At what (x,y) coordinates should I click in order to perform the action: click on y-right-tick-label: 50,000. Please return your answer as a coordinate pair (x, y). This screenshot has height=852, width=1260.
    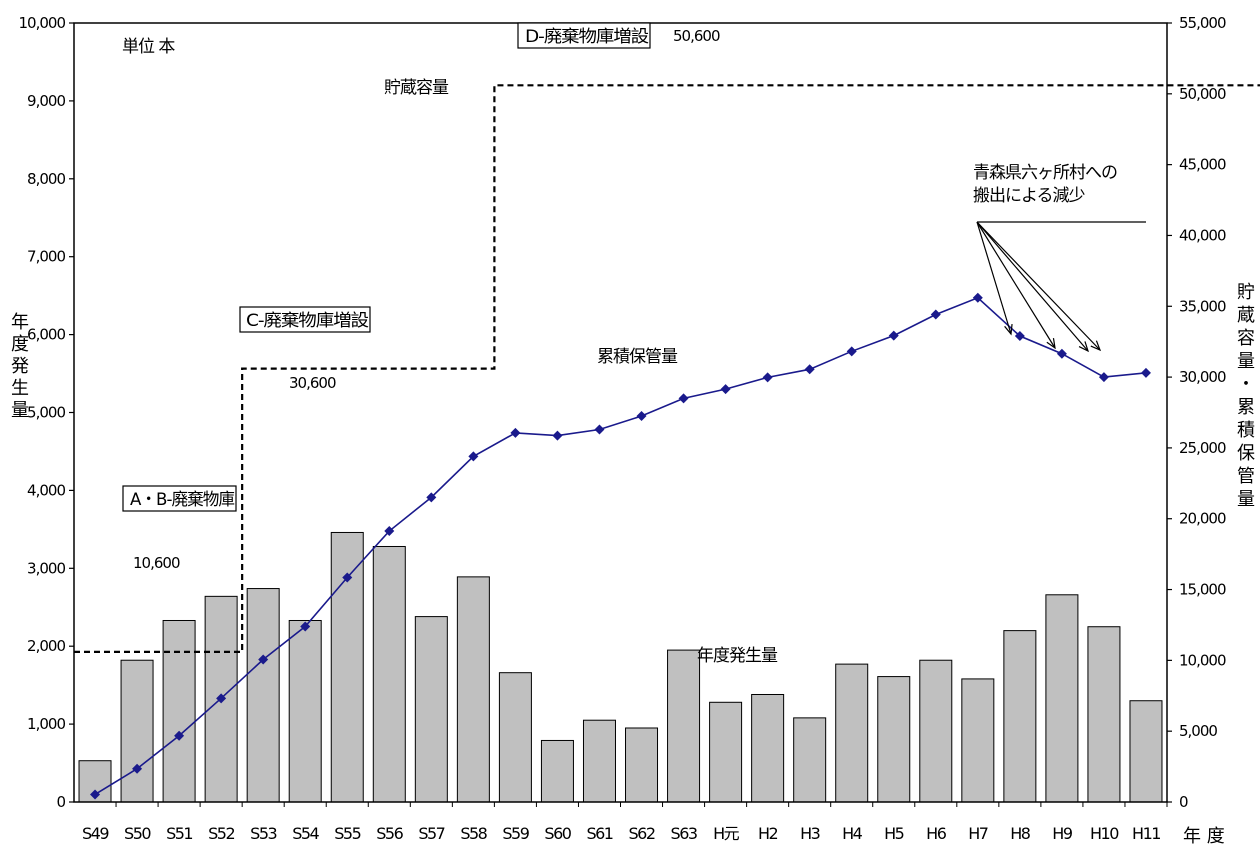
    Looking at the image, I should click on (1202, 94).